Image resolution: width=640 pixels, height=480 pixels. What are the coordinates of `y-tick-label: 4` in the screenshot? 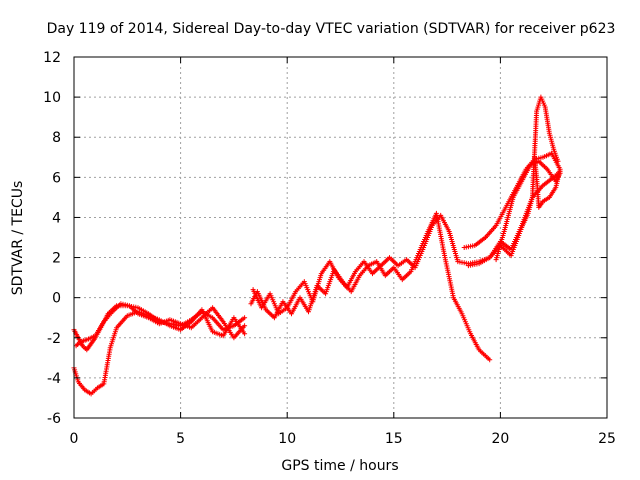 It's located at (56, 218).